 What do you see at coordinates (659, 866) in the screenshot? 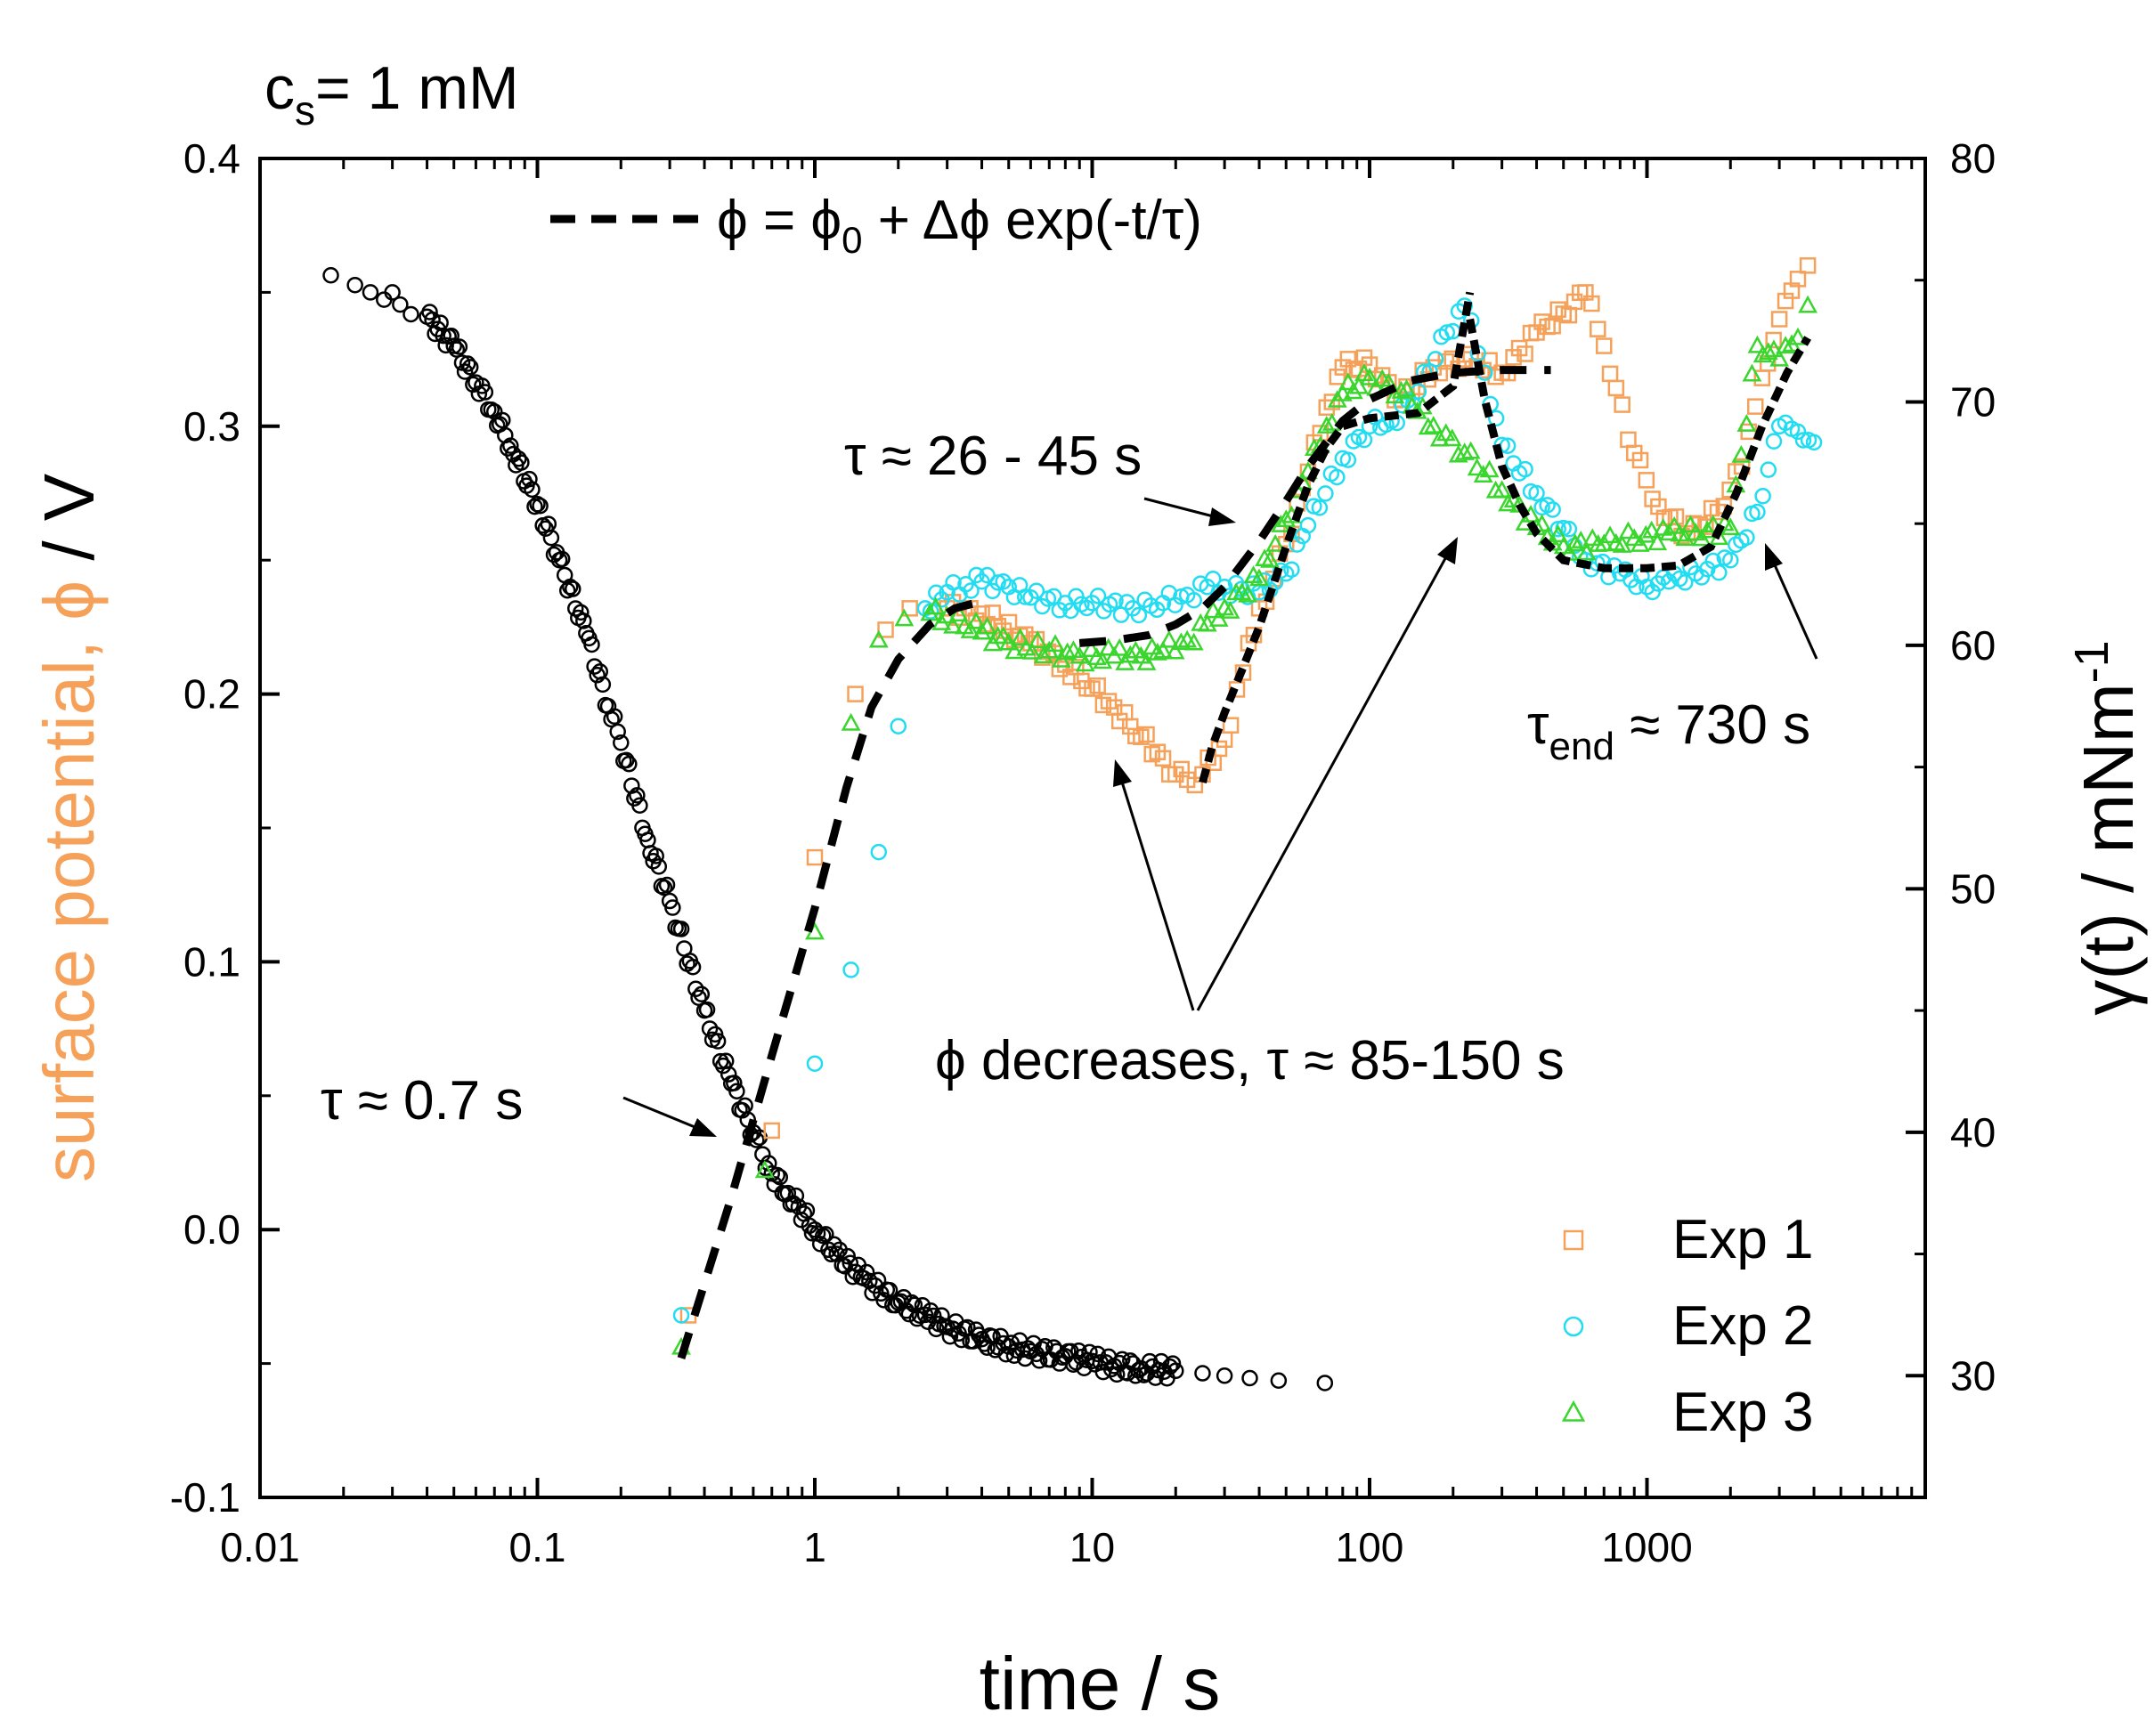
I see `-t--point-91` at bounding box center [659, 866].